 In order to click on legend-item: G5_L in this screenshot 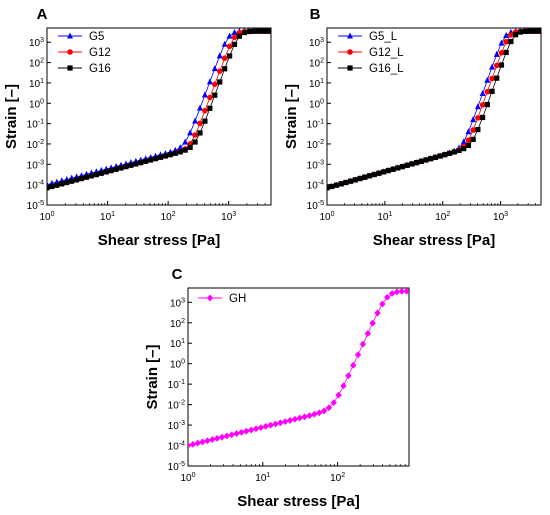, I will do `click(368, 37)`.